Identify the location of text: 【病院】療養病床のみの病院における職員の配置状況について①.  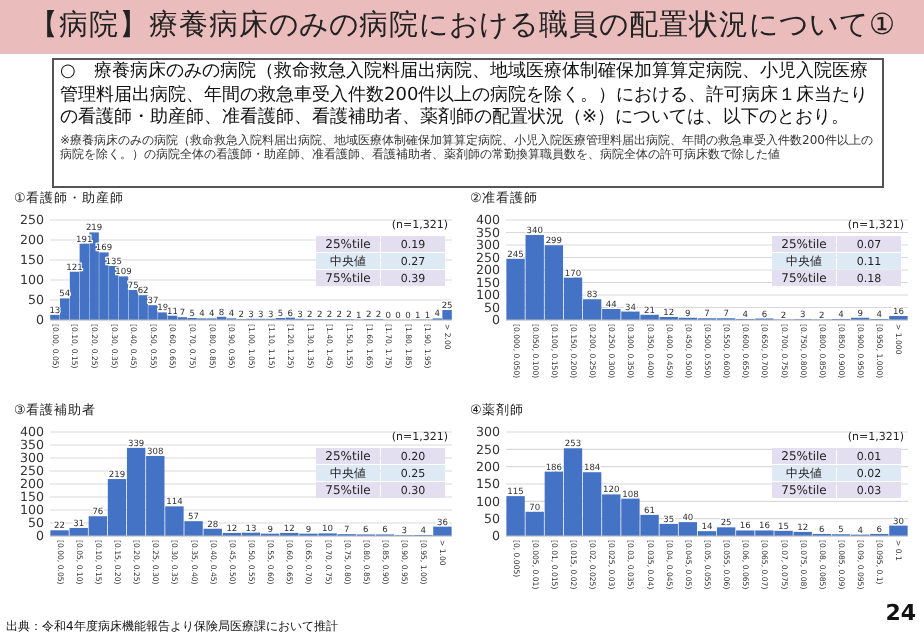
(462, 27).